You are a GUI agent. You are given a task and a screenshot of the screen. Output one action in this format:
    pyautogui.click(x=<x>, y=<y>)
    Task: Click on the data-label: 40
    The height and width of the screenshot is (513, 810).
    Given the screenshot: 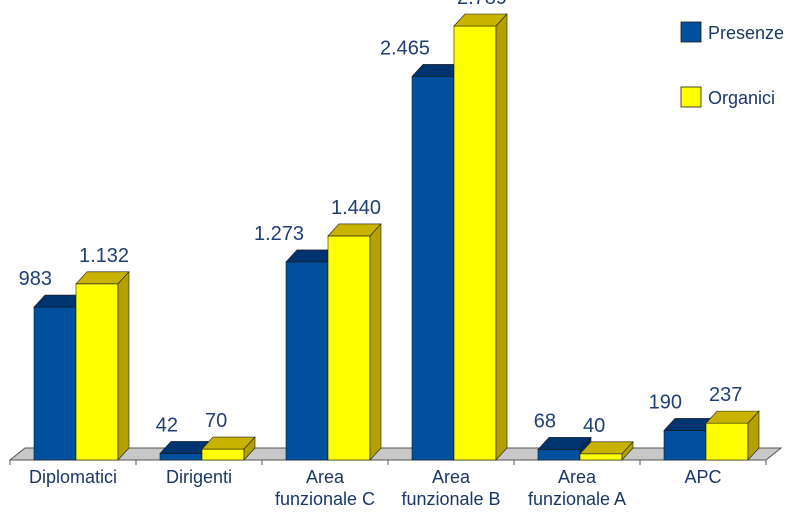 What is the action you would take?
    pyautogui.click(x=594, y=426)
    